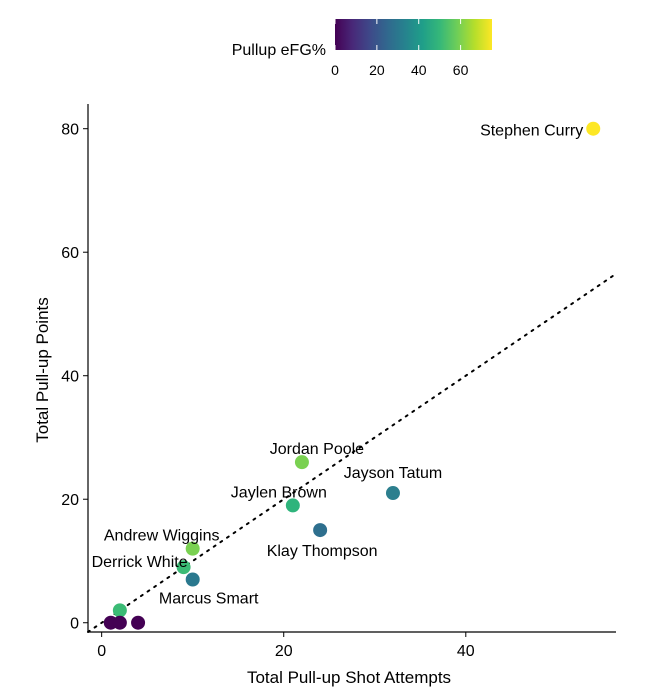 The image size is (650, 696). What do you see at coordinates (419, 70) in the screenshot?
I see `legend-tick-label: 40` at bounding box center [419, 70].